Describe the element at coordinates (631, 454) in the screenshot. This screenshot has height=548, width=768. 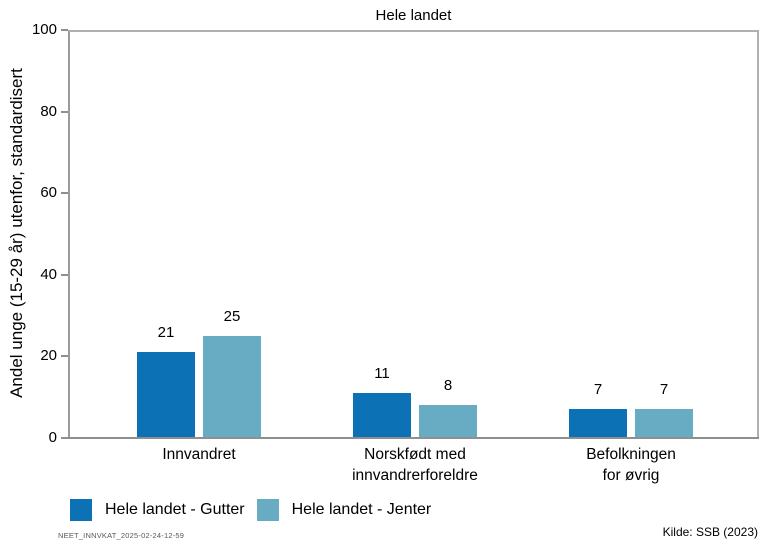
I see `x-category-label-line: Befolkningen` at that location.